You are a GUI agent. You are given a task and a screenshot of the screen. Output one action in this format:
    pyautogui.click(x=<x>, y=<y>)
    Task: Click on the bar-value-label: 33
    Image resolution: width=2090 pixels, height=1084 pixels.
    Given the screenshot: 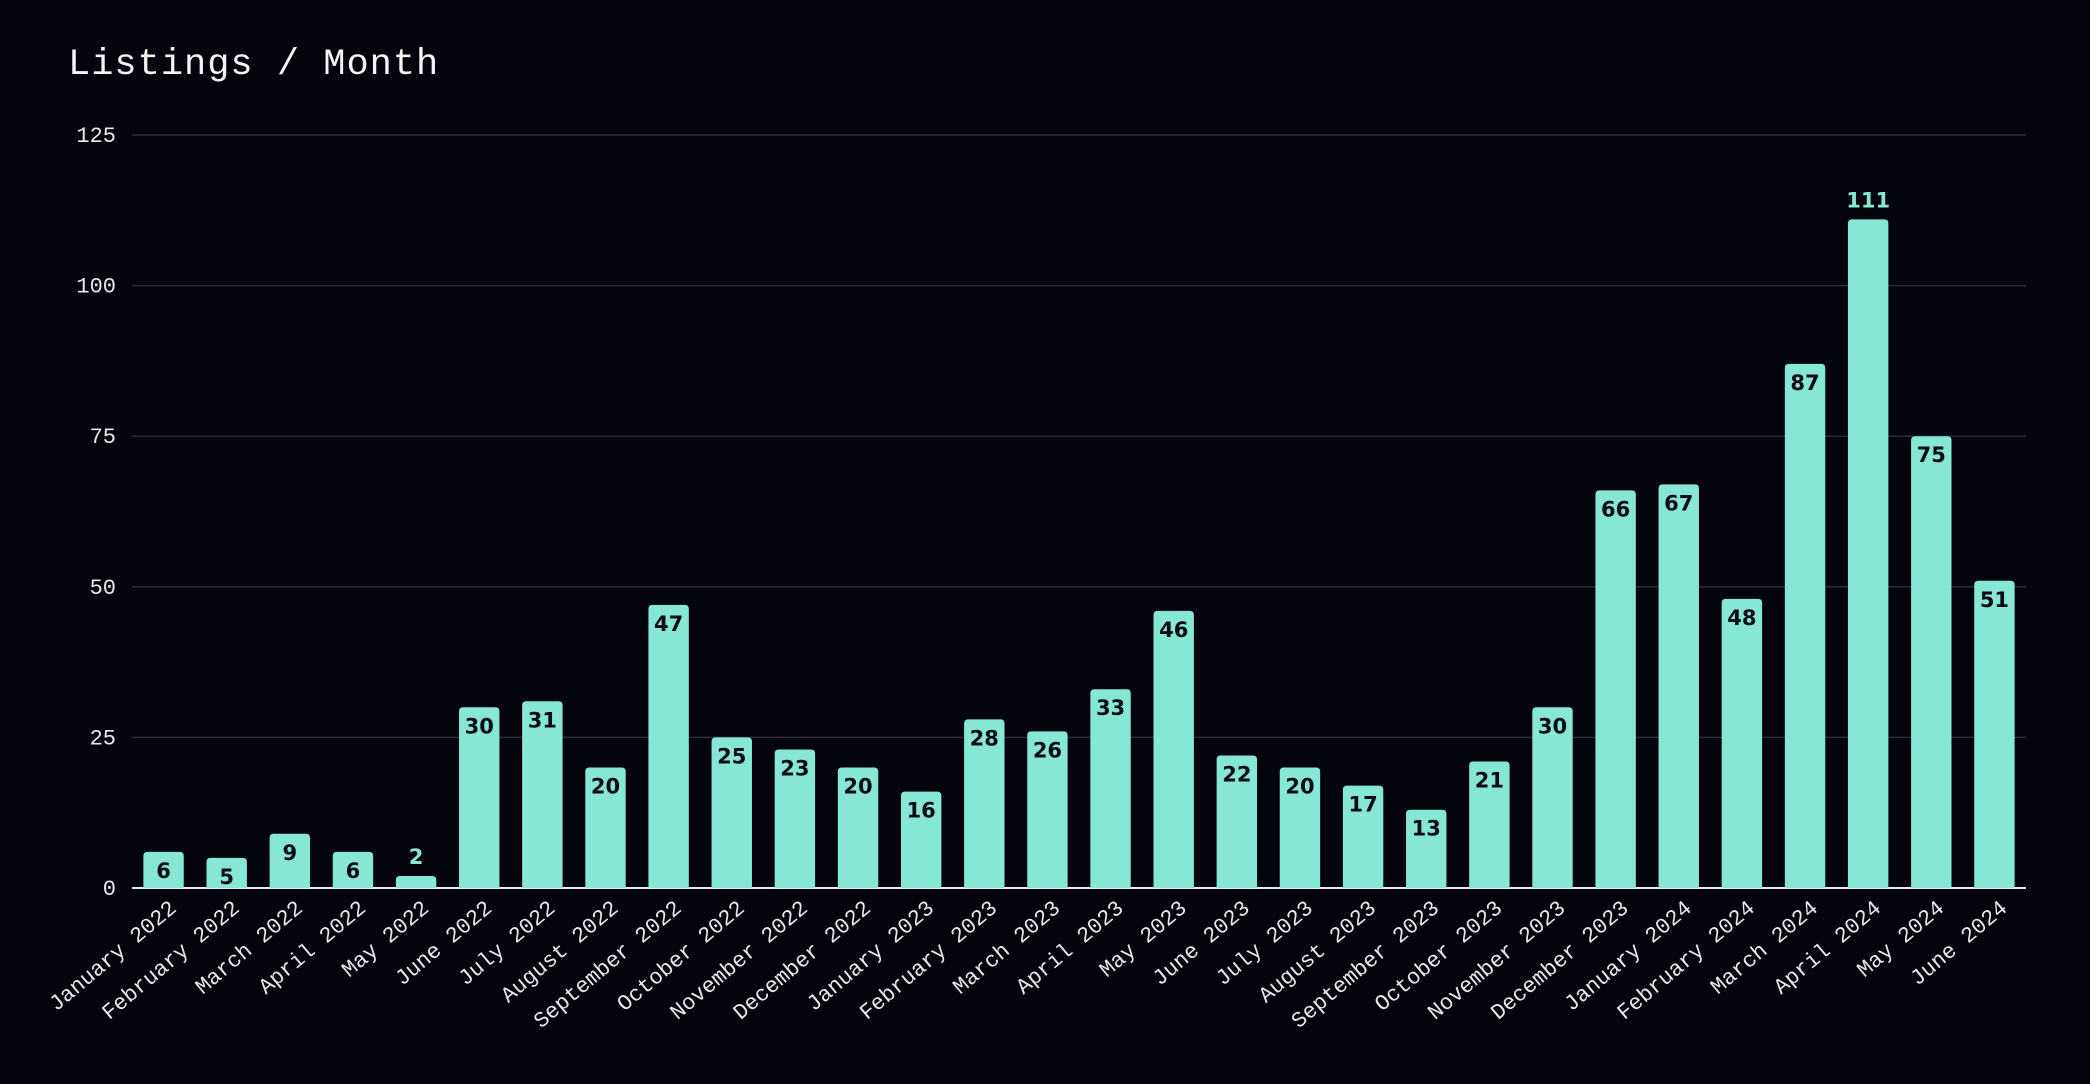 What is the action you would take?
    pyautogui.click(x=1110, y=708)
    